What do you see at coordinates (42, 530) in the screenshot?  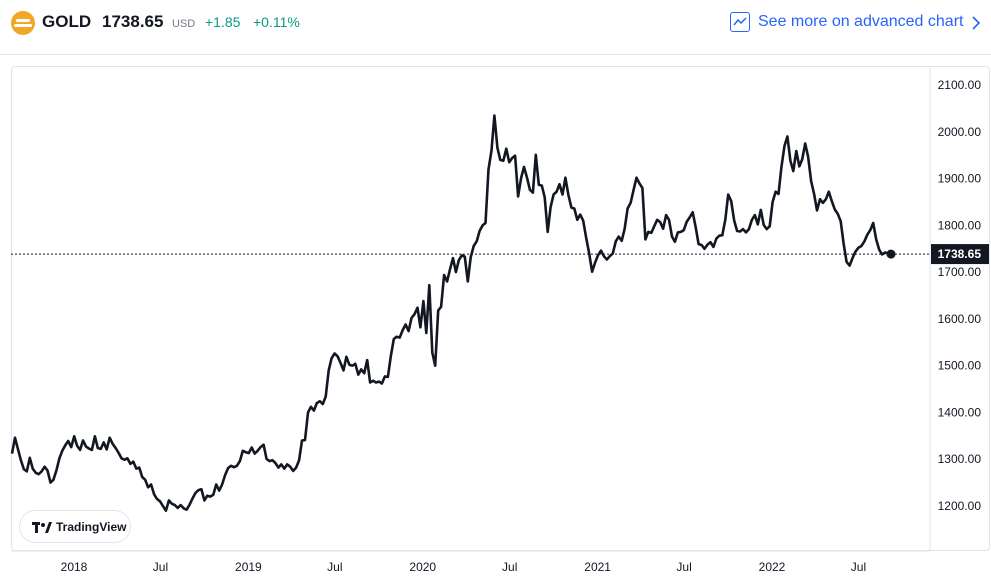 I see `tradingview-logo-icon` at bounding box center [42, 530].